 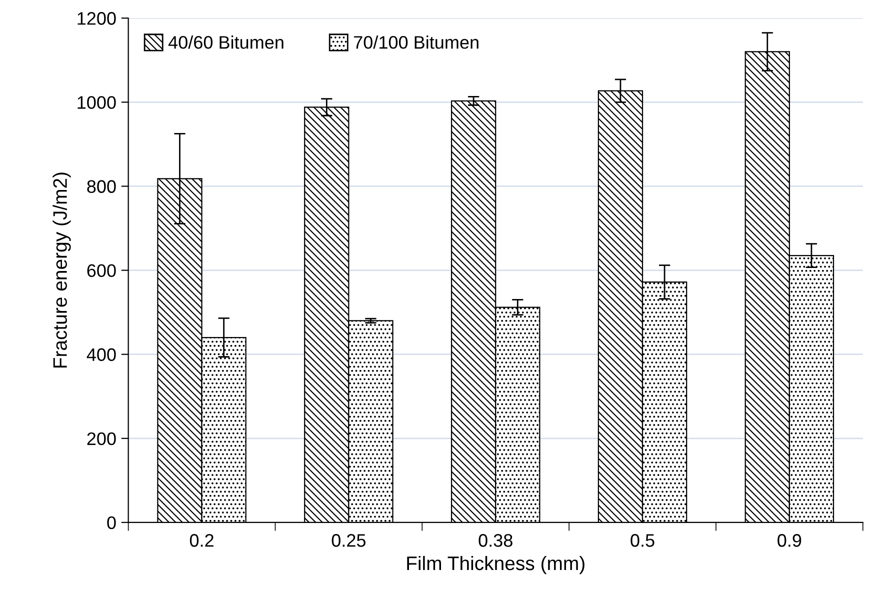 What do you see at coordinates (97, 18) in the screenshot?
I see `y-tick-label: 1200` at bounding box center [97, 18].